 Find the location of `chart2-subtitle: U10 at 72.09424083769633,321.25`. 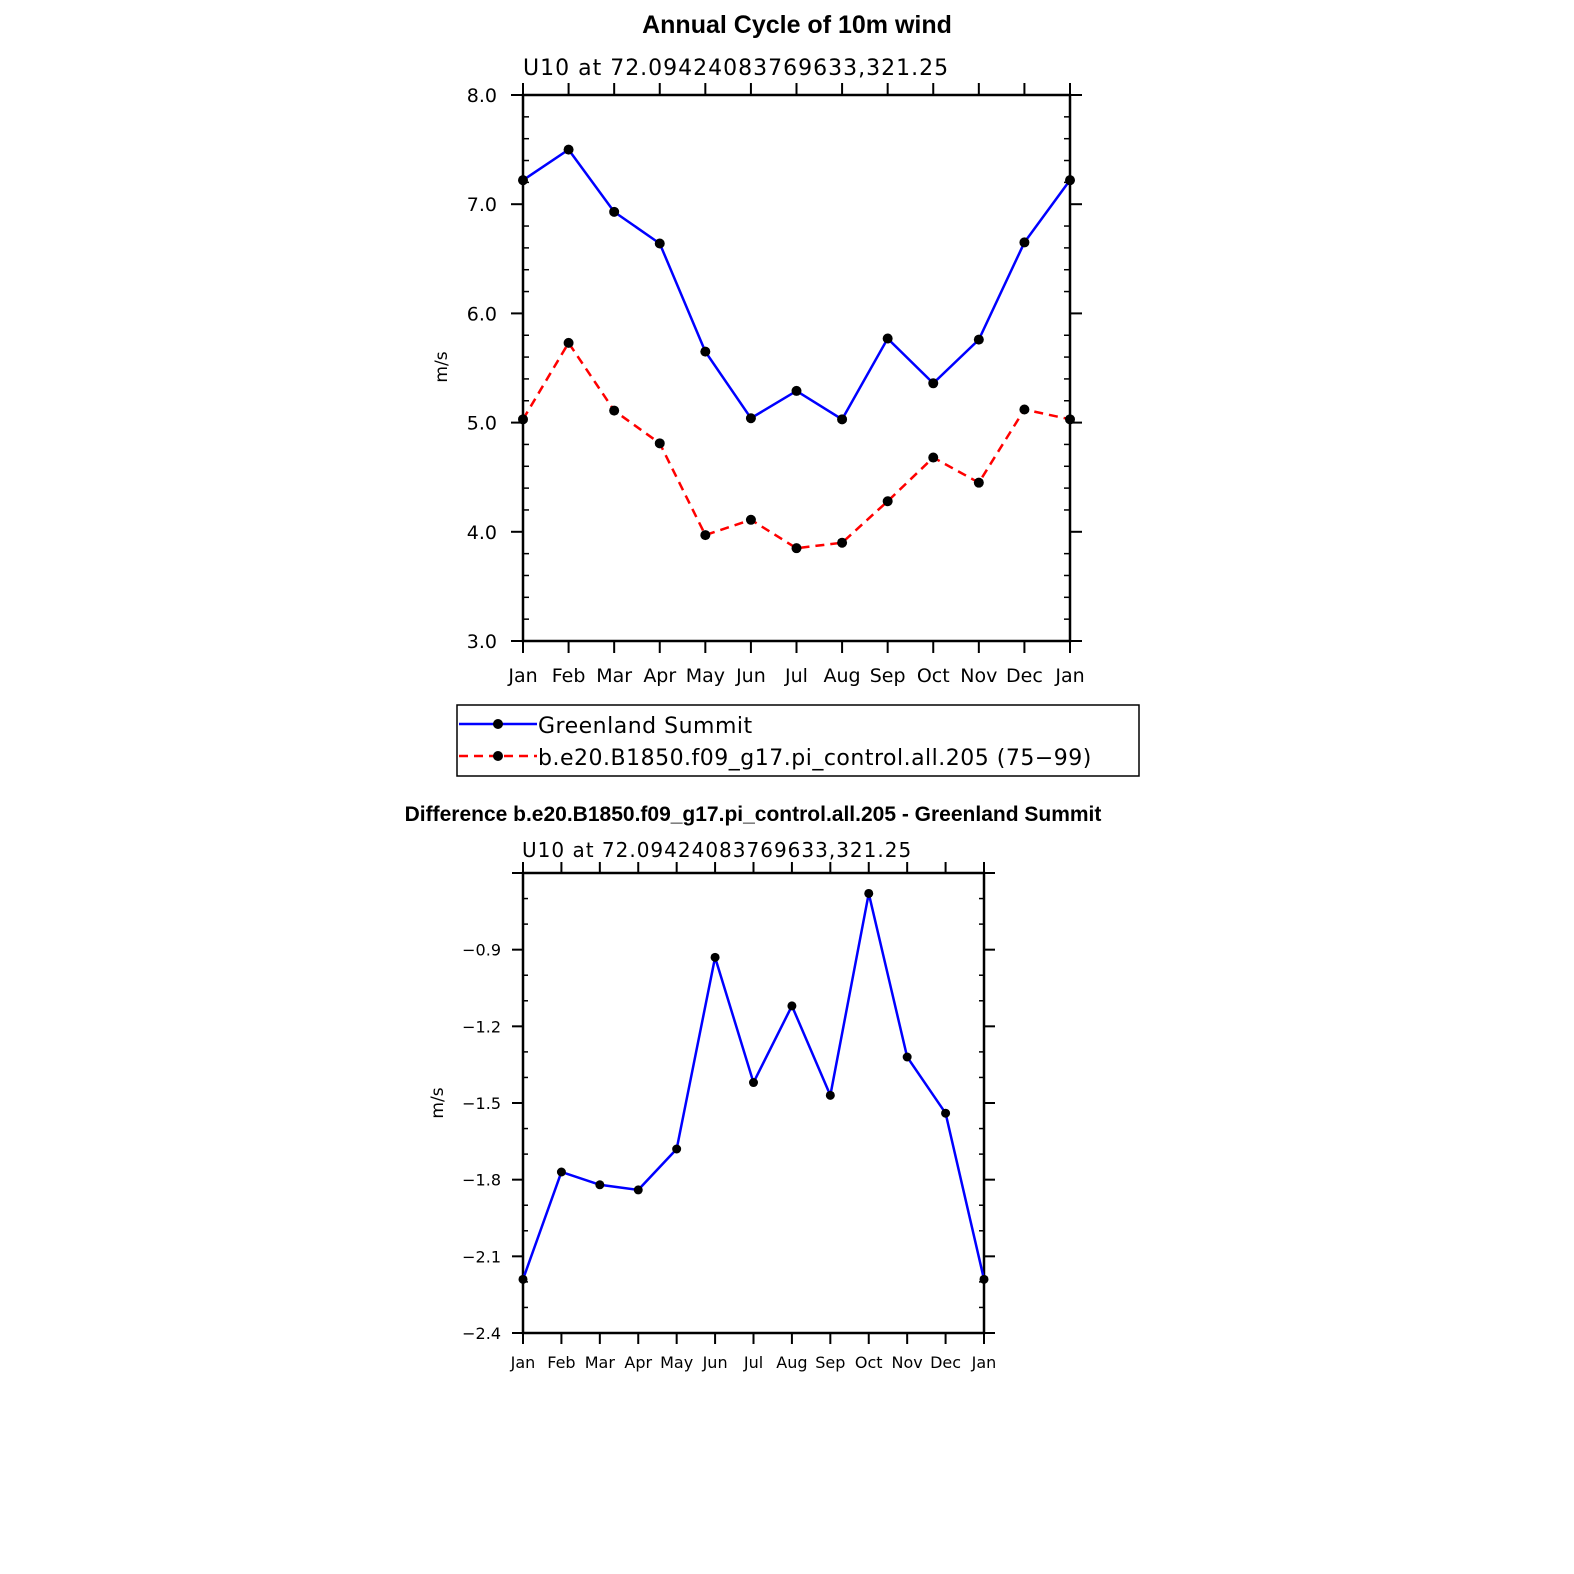

chart2-subtitle: U10 at 72.09424083769633,321.25 is located at coordinates (717, 850).